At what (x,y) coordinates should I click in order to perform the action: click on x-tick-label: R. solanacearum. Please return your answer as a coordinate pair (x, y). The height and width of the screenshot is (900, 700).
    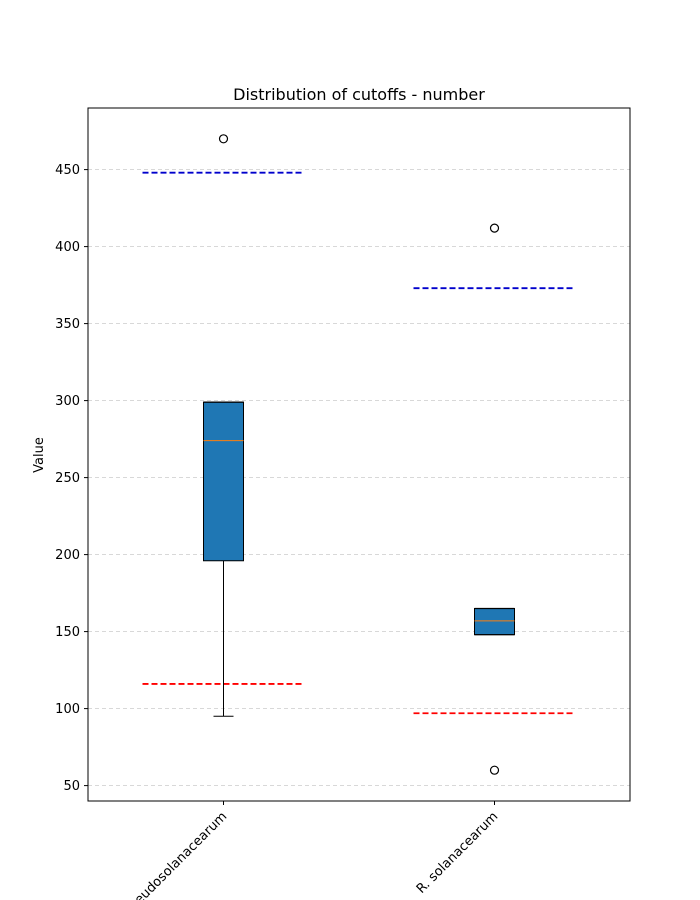
    Looking at the image, I should click on (457, 852).